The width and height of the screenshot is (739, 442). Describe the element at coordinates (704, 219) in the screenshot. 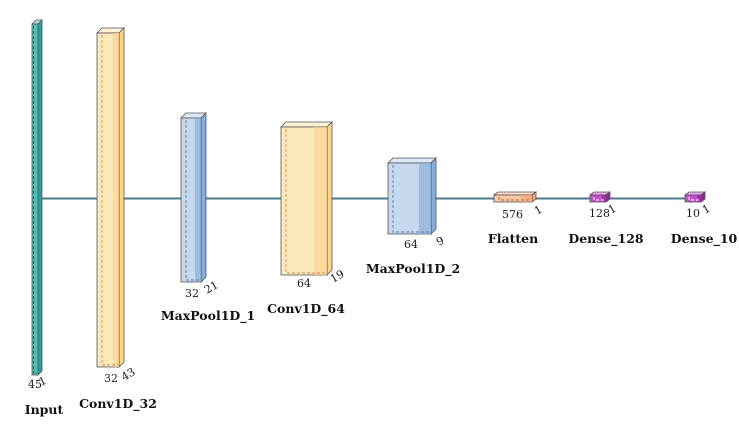

I see `layer-dense-10: 10 1 Dense_10` at that location.